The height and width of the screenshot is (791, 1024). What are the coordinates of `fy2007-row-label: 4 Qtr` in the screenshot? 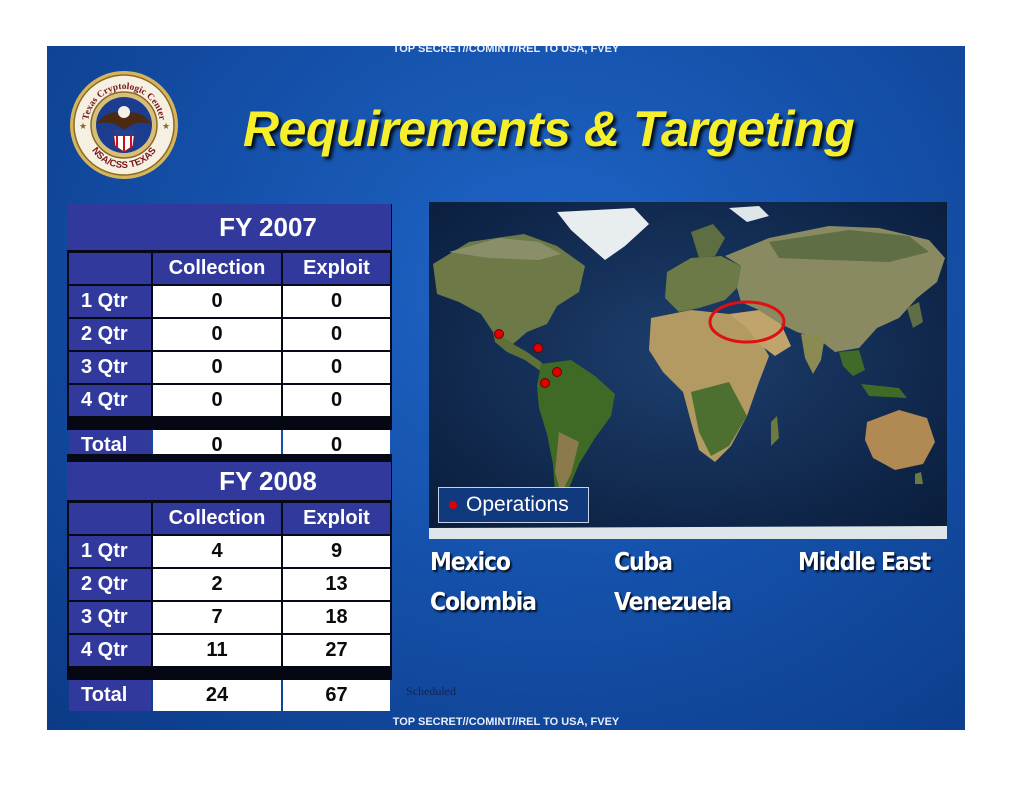 It's located at (110, 400).